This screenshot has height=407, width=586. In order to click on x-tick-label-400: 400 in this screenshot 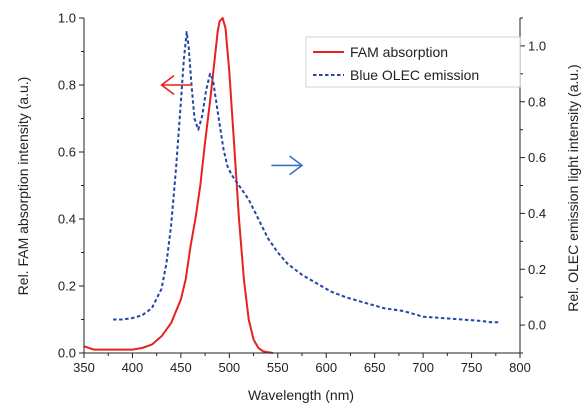, I will do `click(133, 367)`.